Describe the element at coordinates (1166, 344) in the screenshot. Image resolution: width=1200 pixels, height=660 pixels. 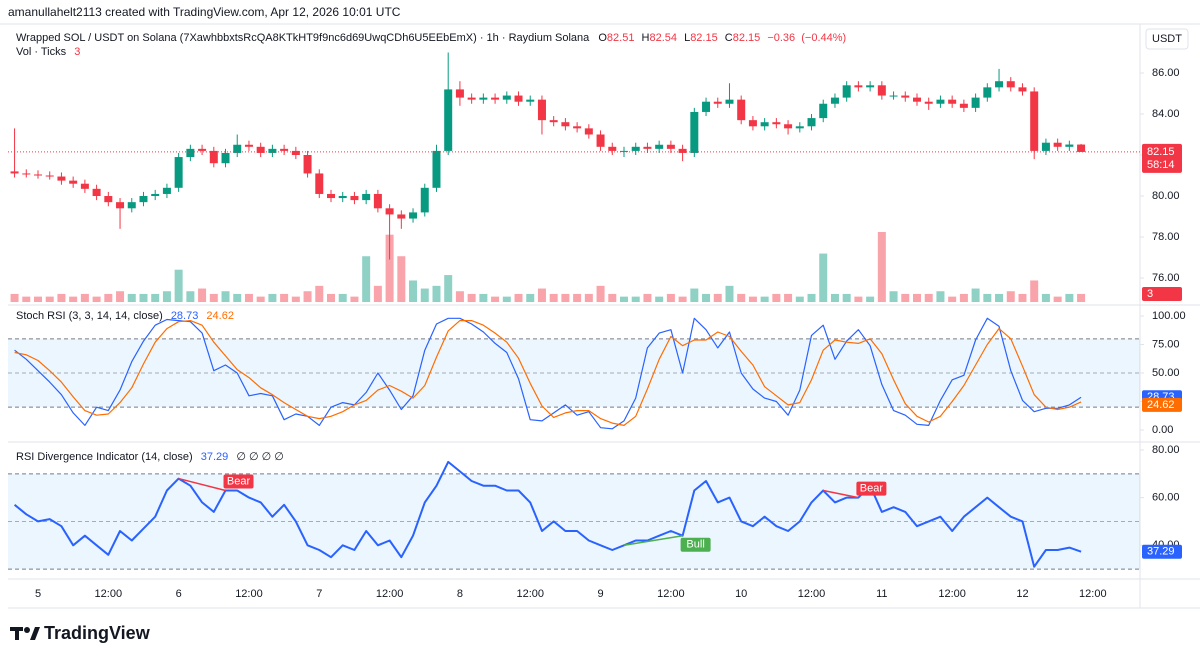
I see `y-tick-label: 75.00` at that location.